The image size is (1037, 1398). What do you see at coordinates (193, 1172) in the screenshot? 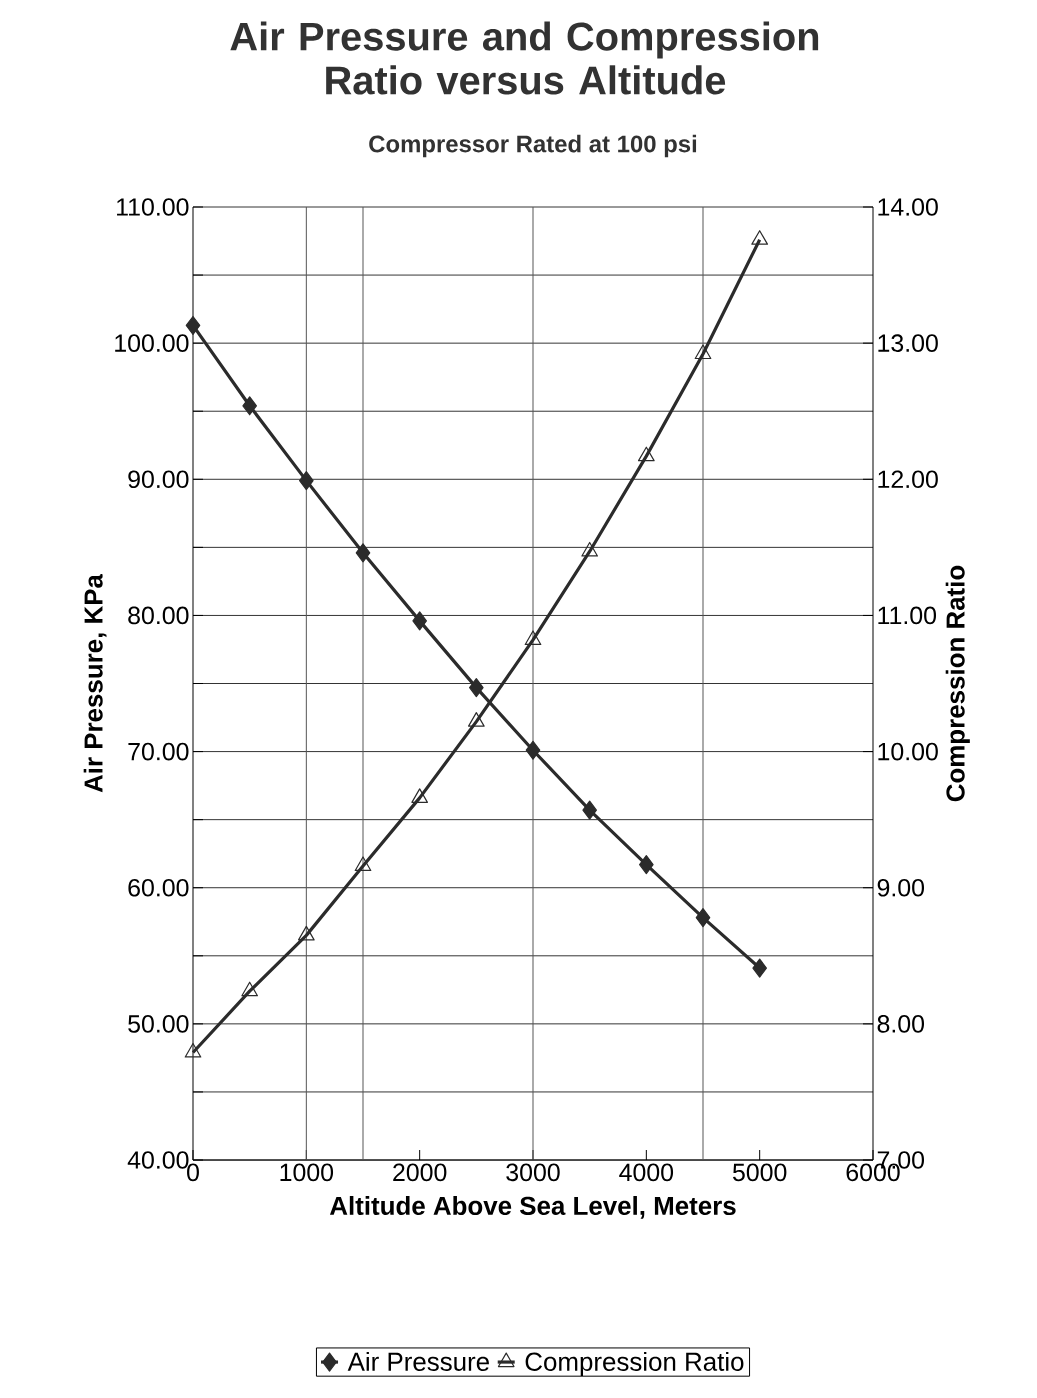
I see `x-tick-label: 0` at bounding box center [193, 1172].